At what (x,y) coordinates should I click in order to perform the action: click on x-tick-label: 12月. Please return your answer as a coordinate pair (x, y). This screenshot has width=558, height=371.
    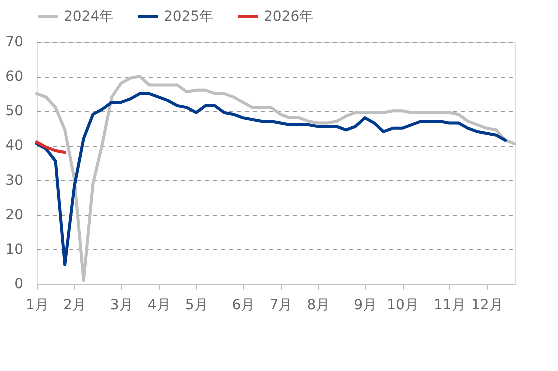
    Looking at the image, I should click on (487, 306).